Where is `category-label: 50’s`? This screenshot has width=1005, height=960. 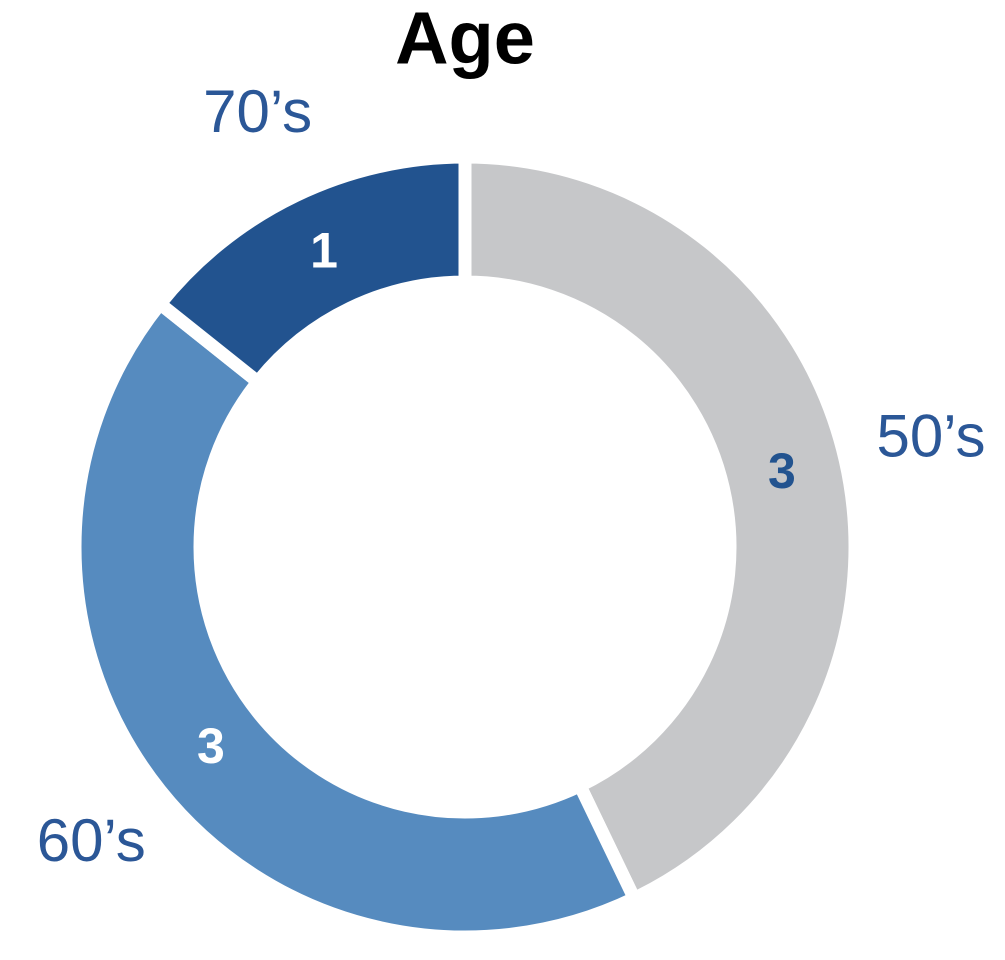
category-label: 50’s is located at coordinates (931, 435).